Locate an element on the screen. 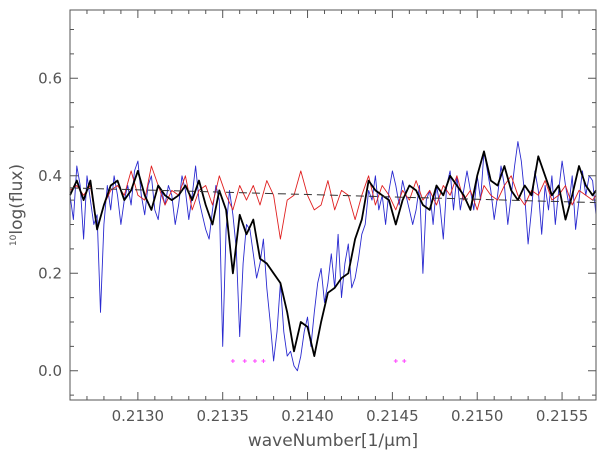  reference-dashed-line is located at coordinates (333, 195).